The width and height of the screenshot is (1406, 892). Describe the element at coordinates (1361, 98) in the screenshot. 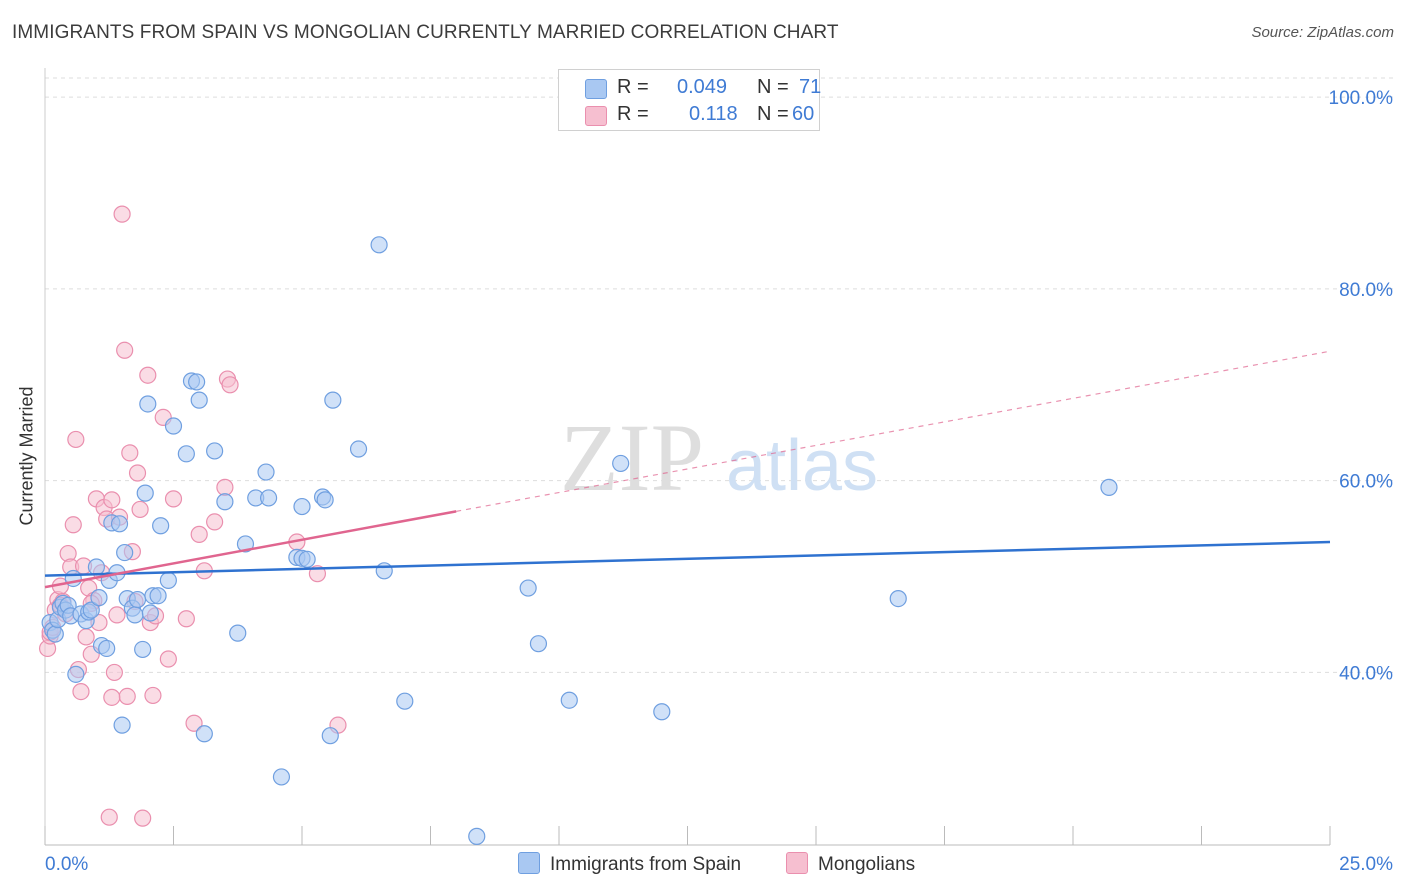

I see `y-tick-label: 100.0%` at that location.